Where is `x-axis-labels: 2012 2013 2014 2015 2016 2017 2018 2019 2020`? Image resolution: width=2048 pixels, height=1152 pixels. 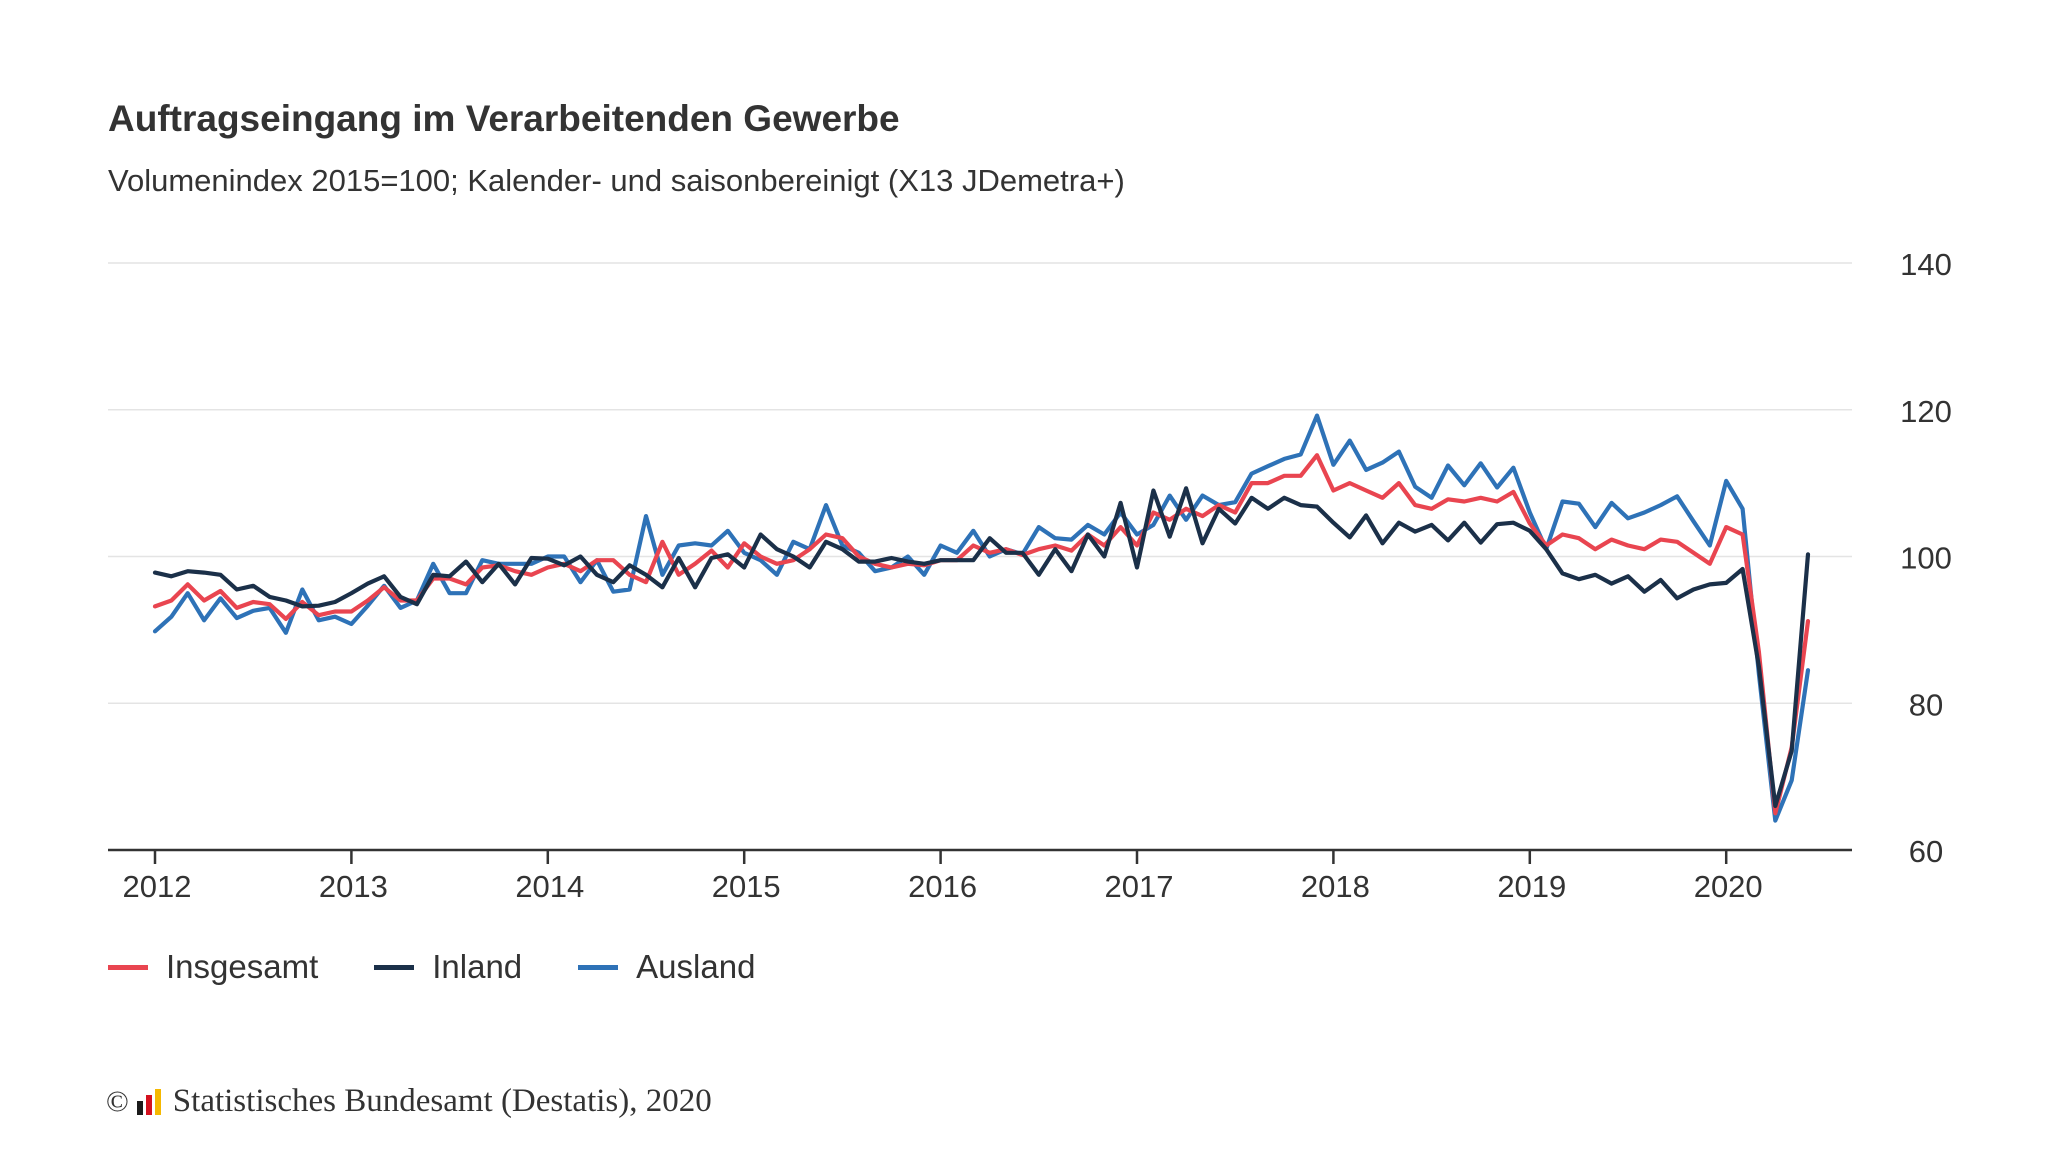 x-axis-labels: 2012 2013 2014 2015 2016 2017 2018 2019 2020 is located at coordinates (943, 886).